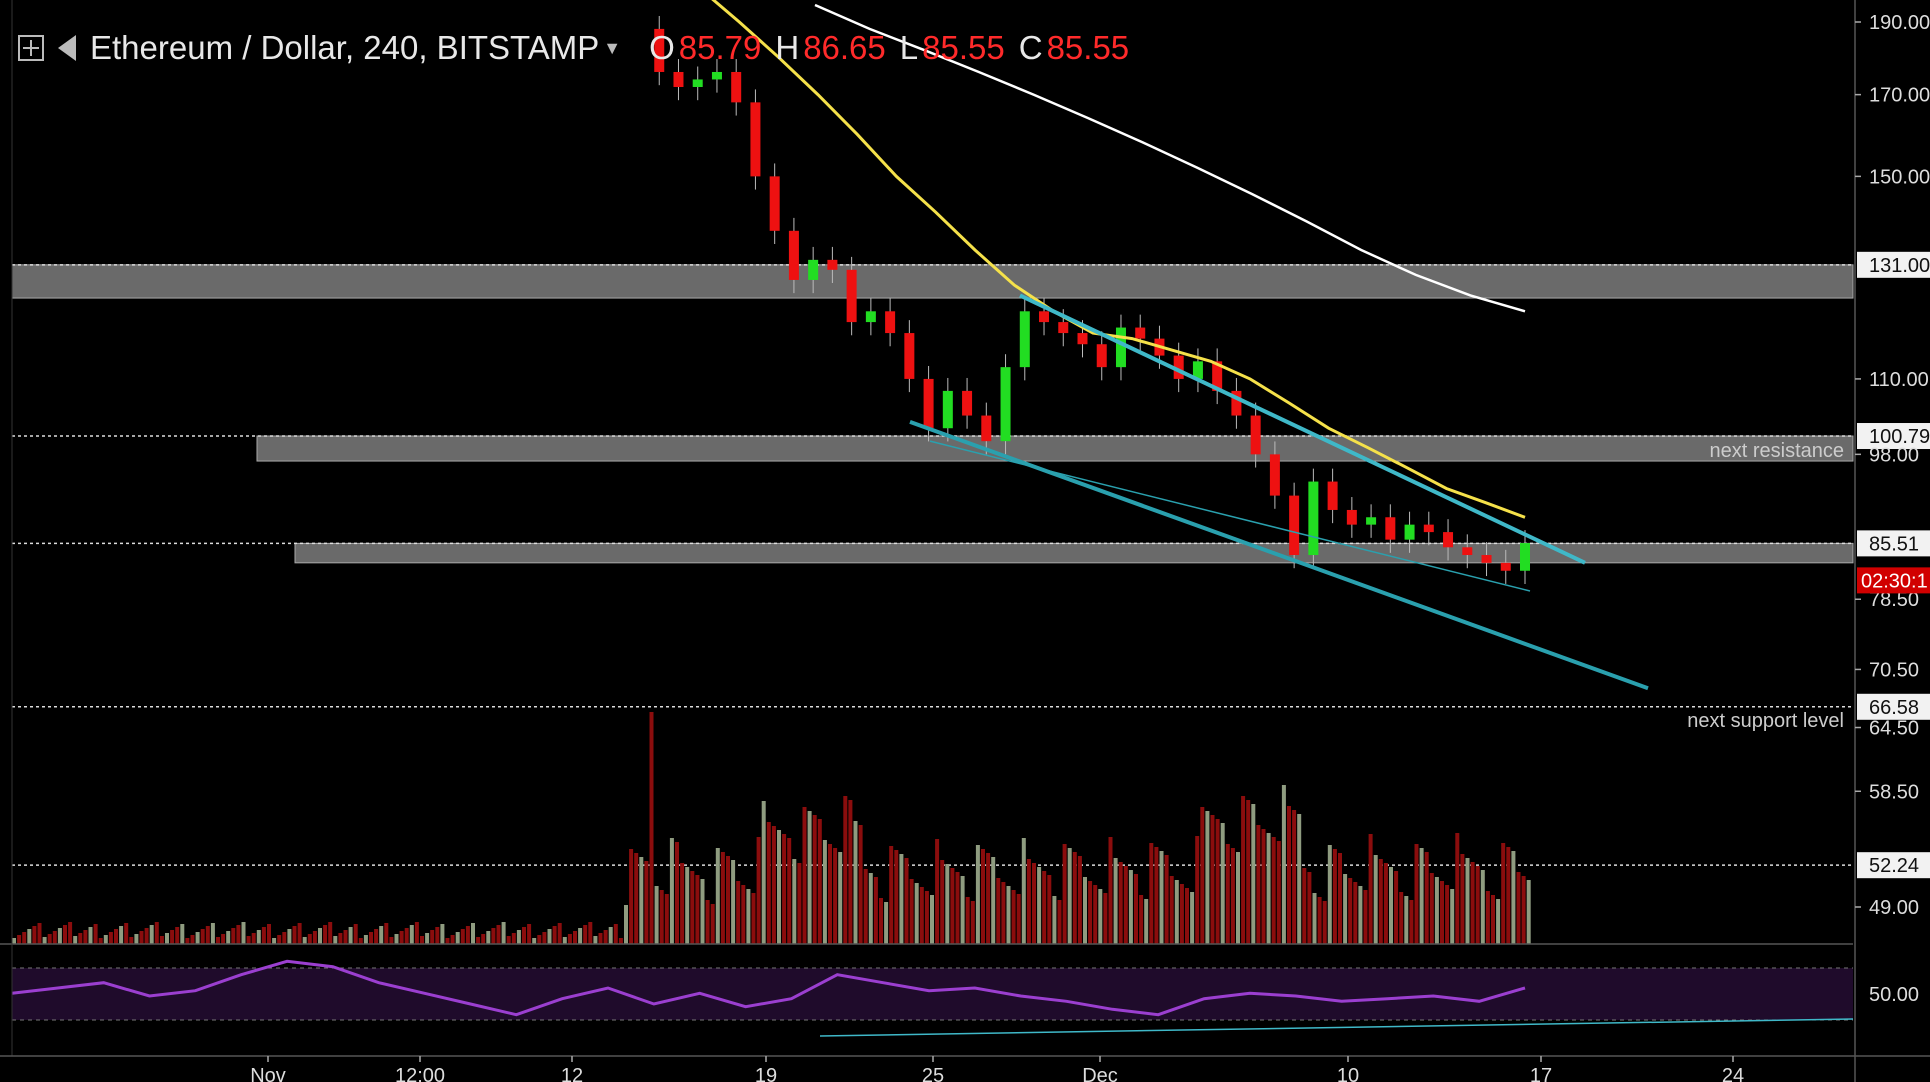 The width and height of the screenshot is (1930, 1082). What do you see at coordinates (31, 48) in the screenshot?
I see `expand-icon` at bounding box center [31, 48].